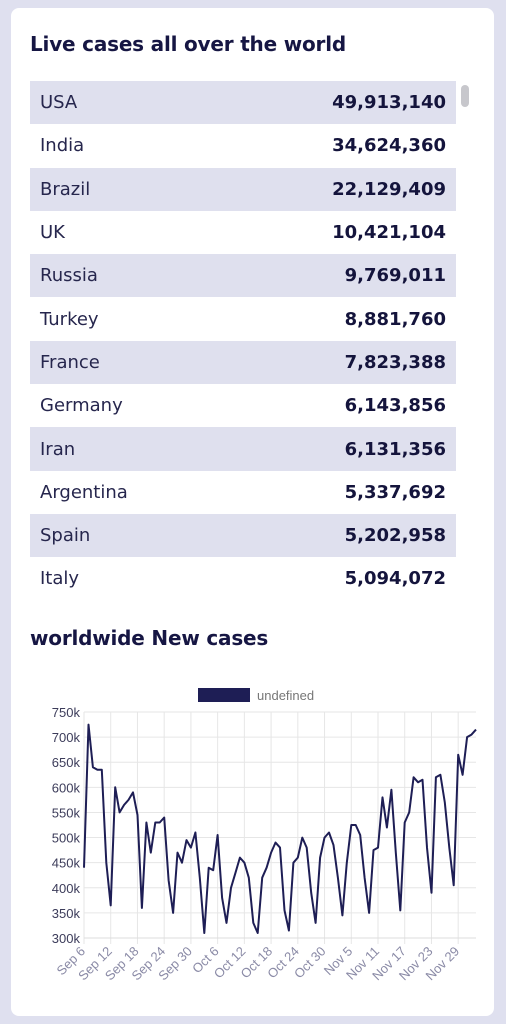  I want to click on country-name: Brazil, so click(65, 189).